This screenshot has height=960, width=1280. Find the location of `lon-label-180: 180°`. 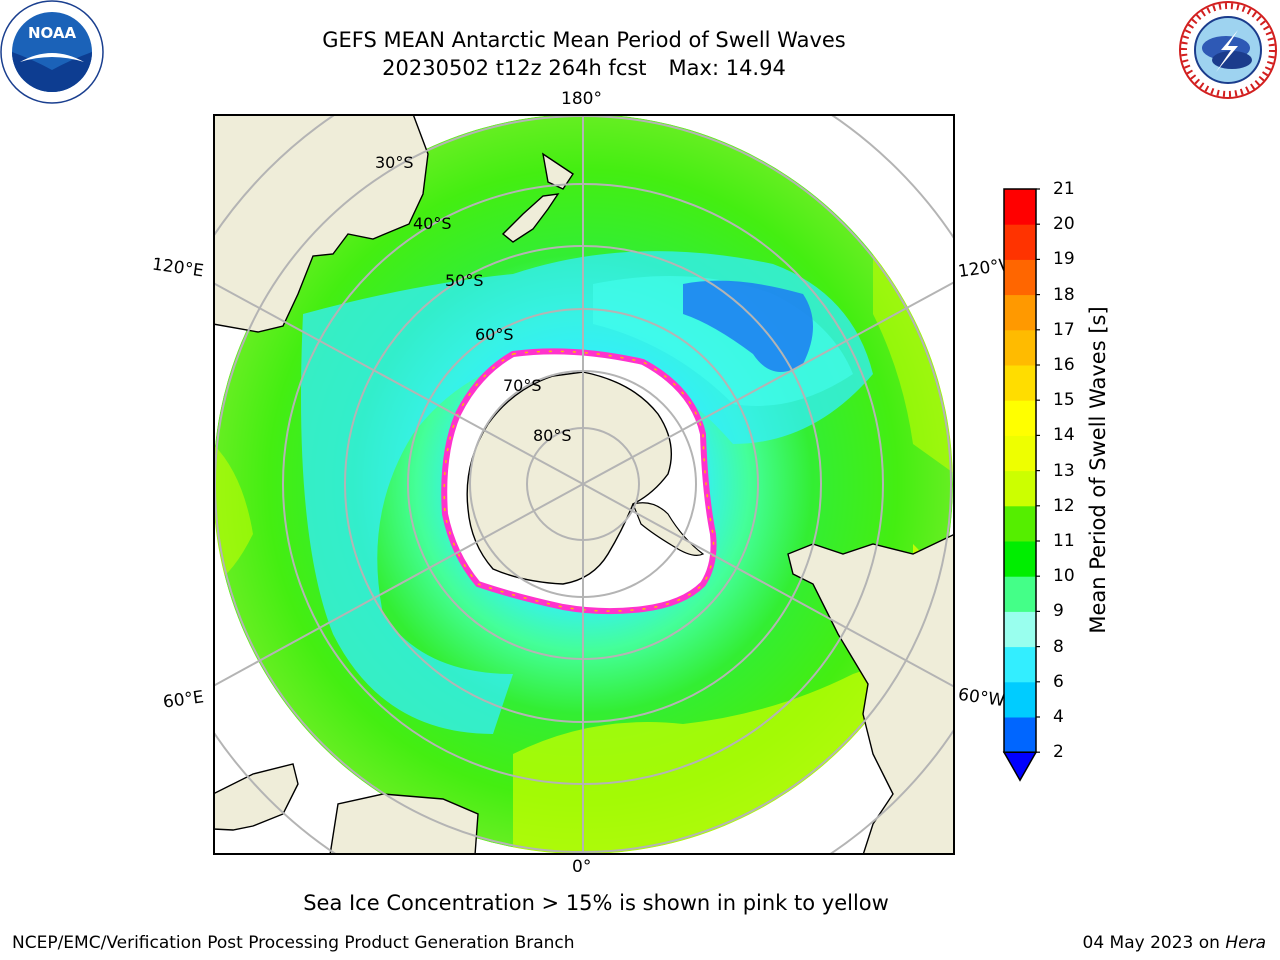

lon-label-180: 180° is located at coordinates (581, 99).